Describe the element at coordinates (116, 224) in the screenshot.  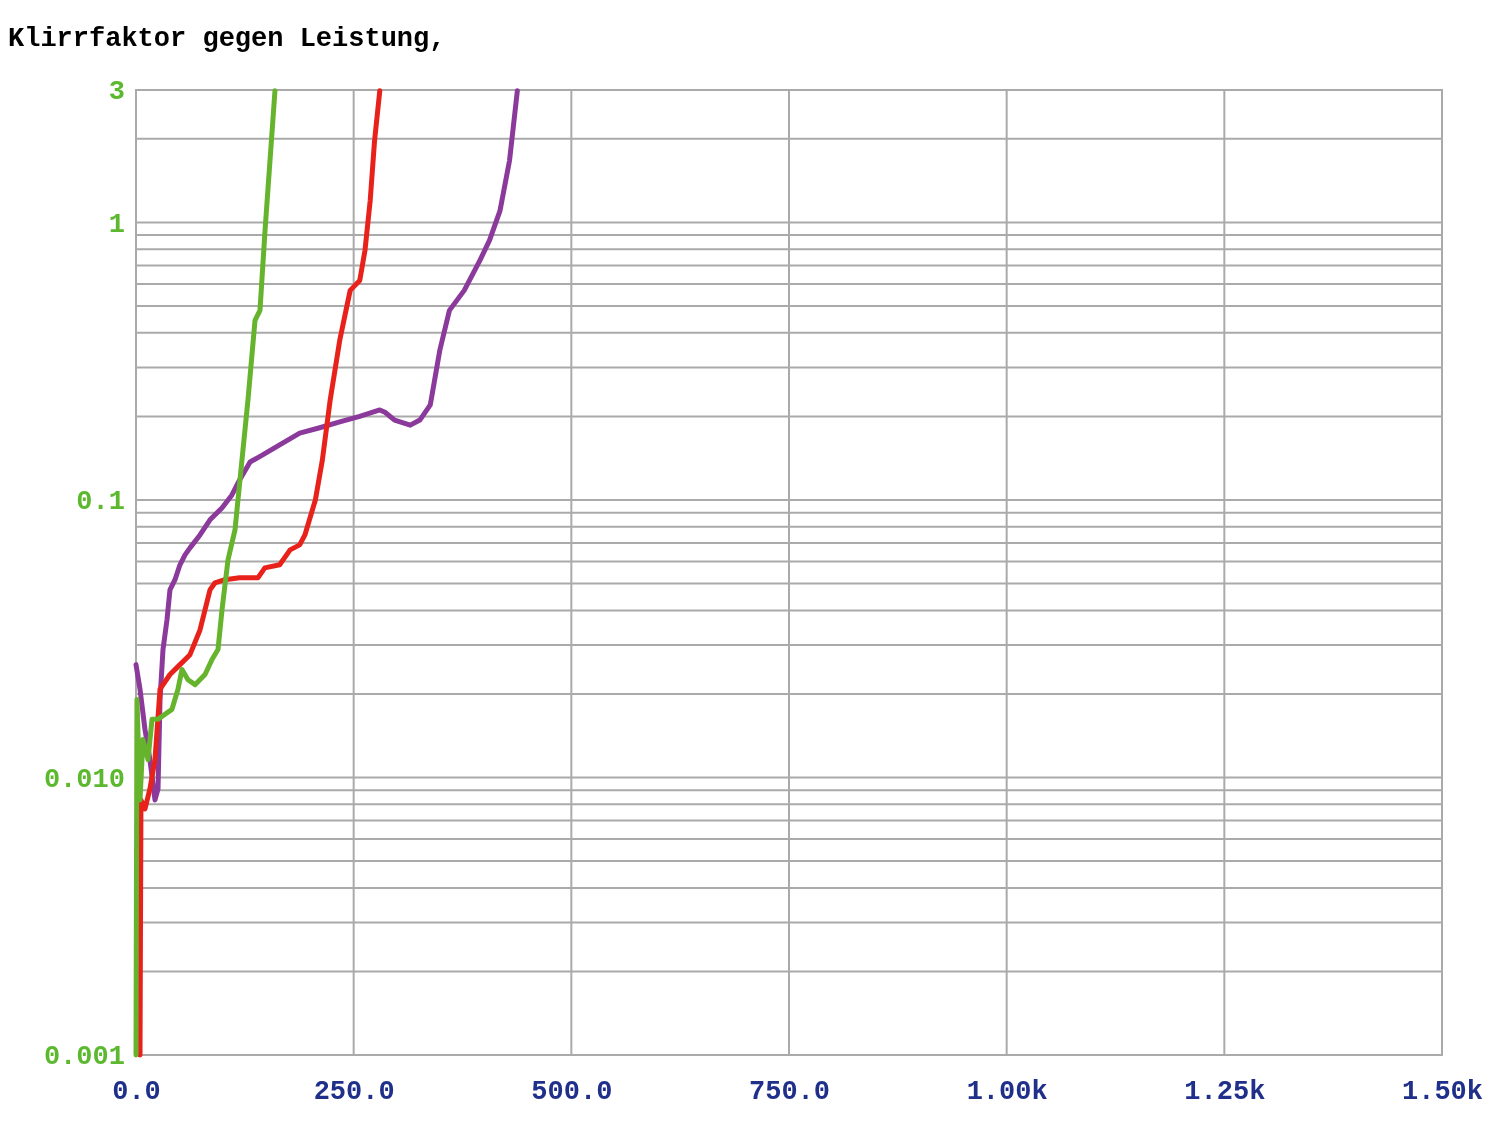
I see `y-tick-label: 1` at that location.